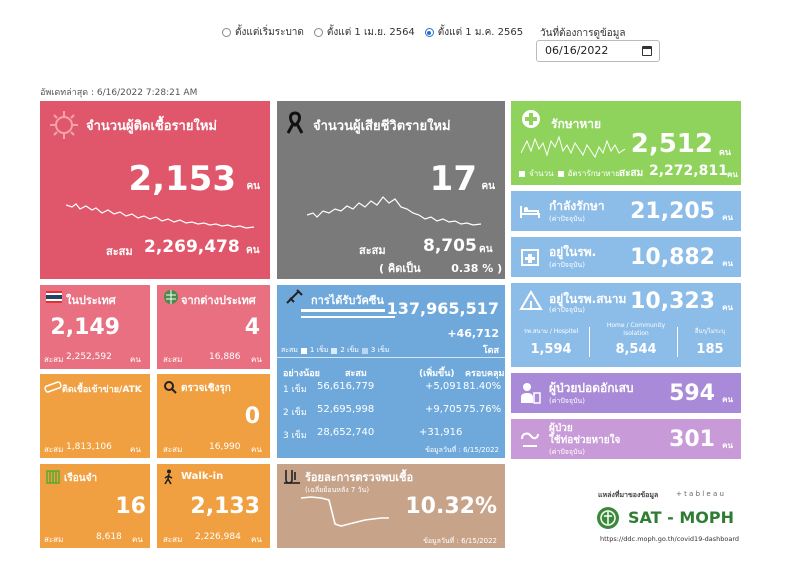 Image resolution: width=800 pixels, height=567 pixels. I want to click on recovered-title: รักษาหาย, so click(576, 124).